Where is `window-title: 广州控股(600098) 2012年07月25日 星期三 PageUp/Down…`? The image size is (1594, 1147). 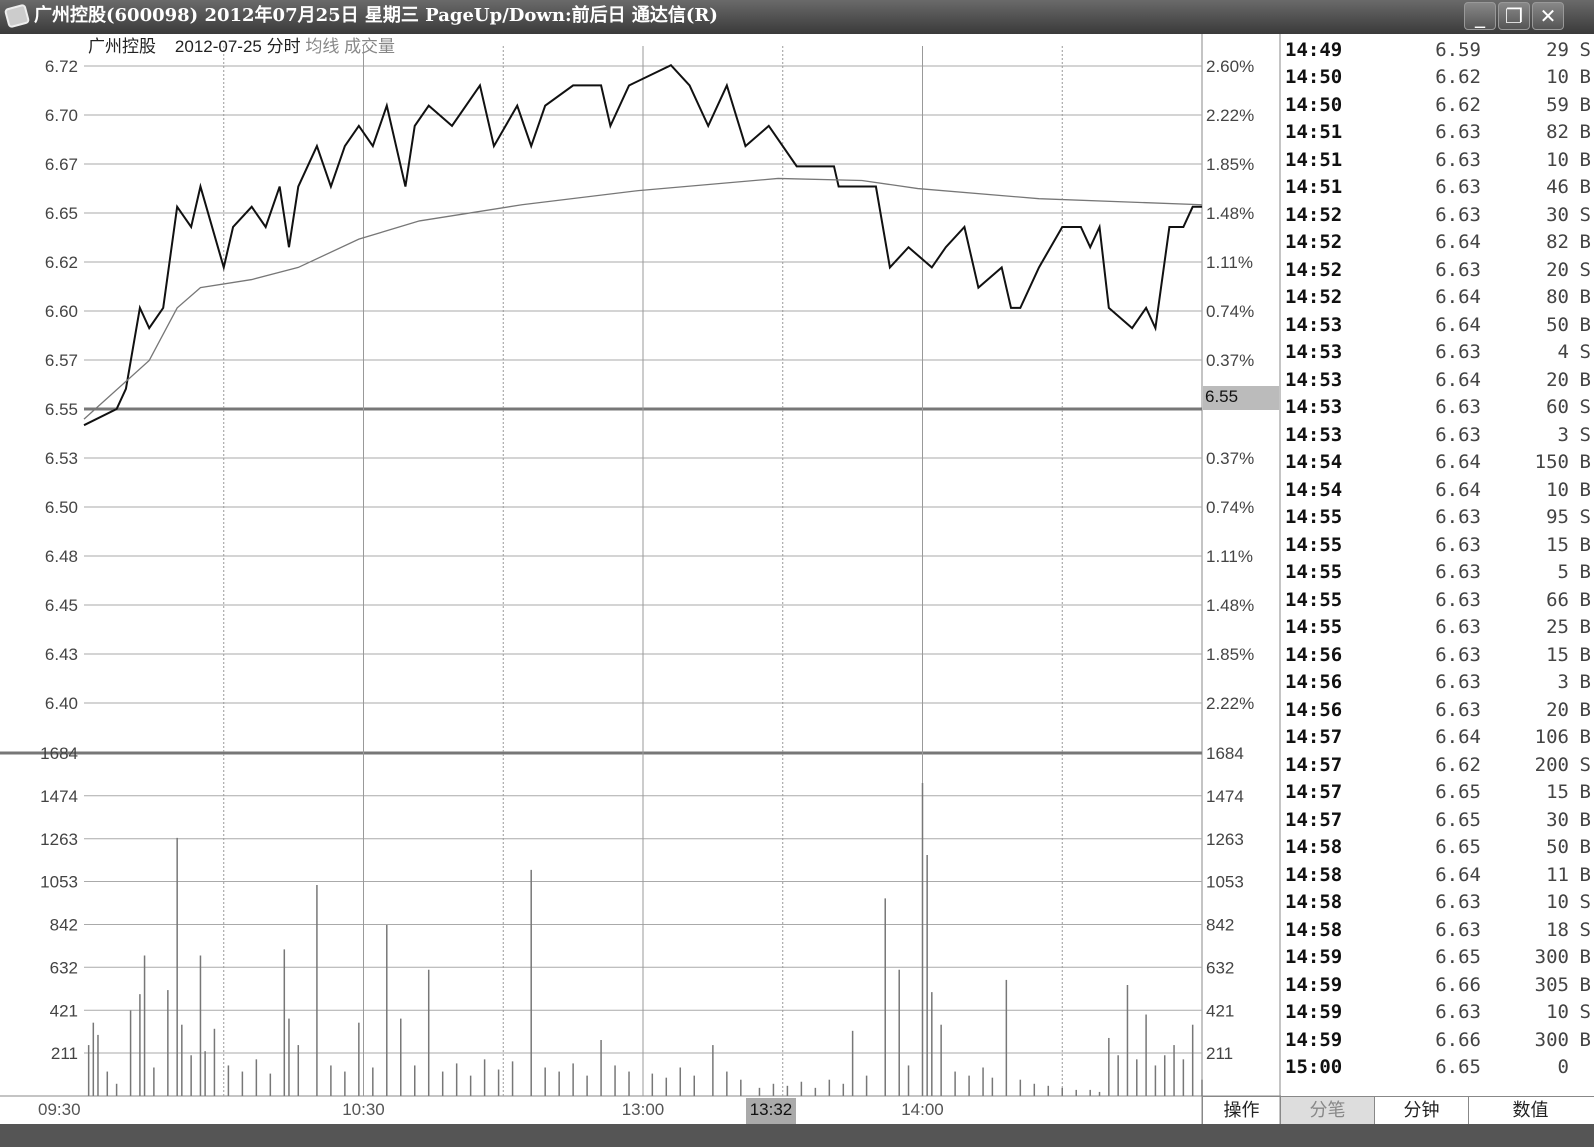
window-title: 广州控股(600098) 2012年07月25日 星期三 PageUp/Down… is located at coordinates (376, 15).